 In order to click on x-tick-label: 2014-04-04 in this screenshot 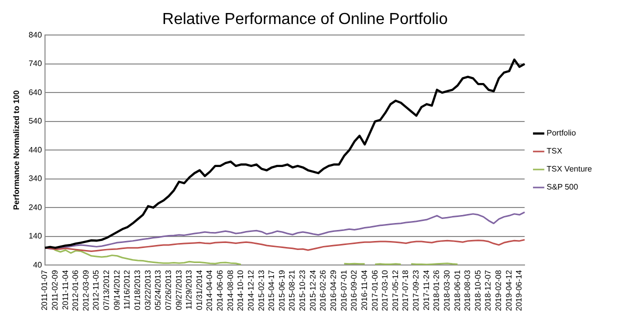, I will do `click(209, 290)`.